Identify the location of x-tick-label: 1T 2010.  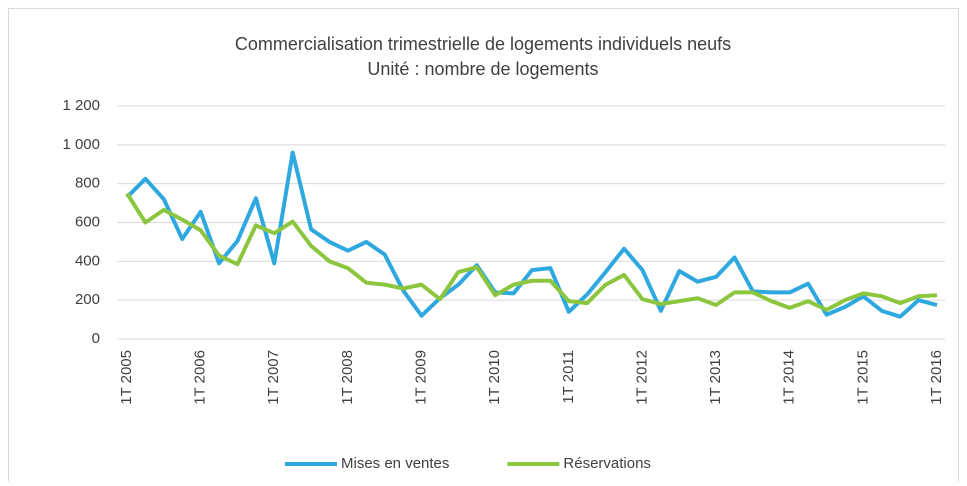
(494, 377).